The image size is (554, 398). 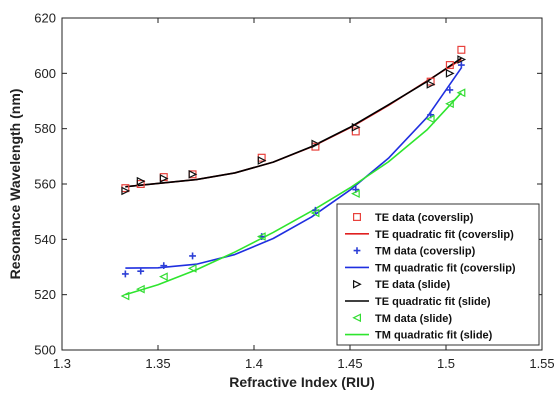 I want to click on x-tick-label: 1.45, so click(x=349, y=363).